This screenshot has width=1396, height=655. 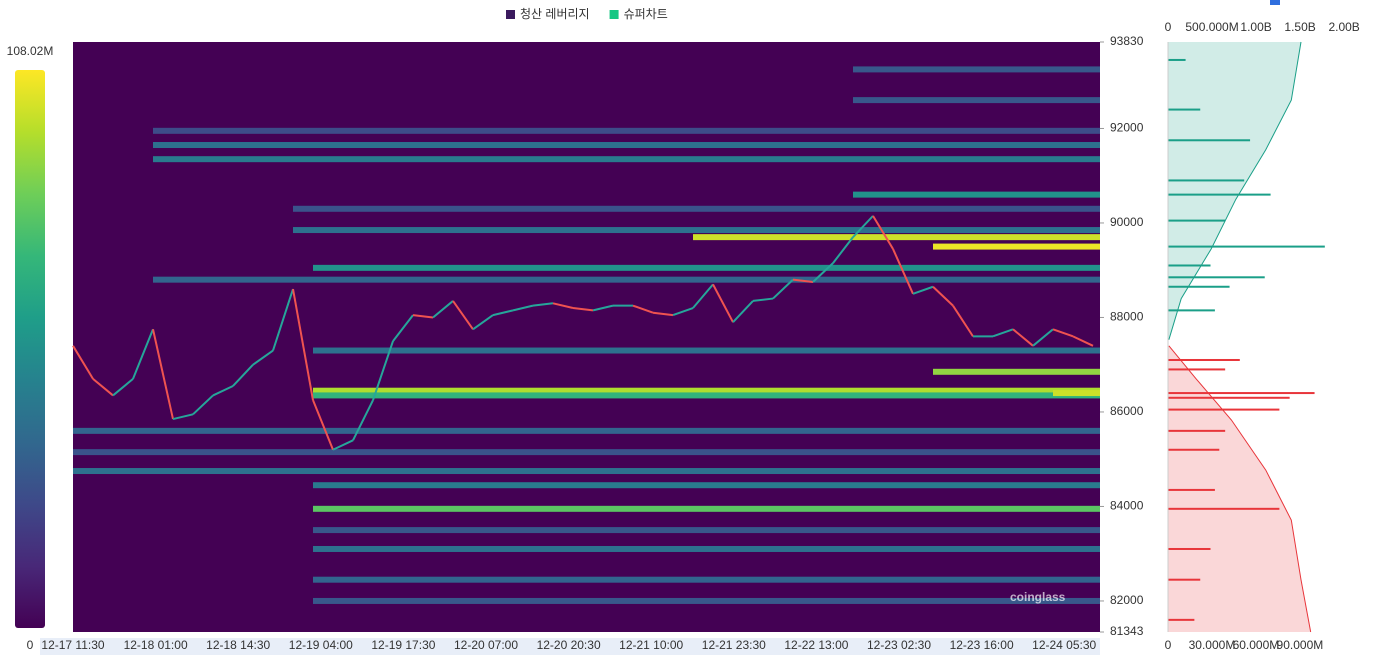 I want to click on y-tick-label: 84000, so click(x=1127, y=506).